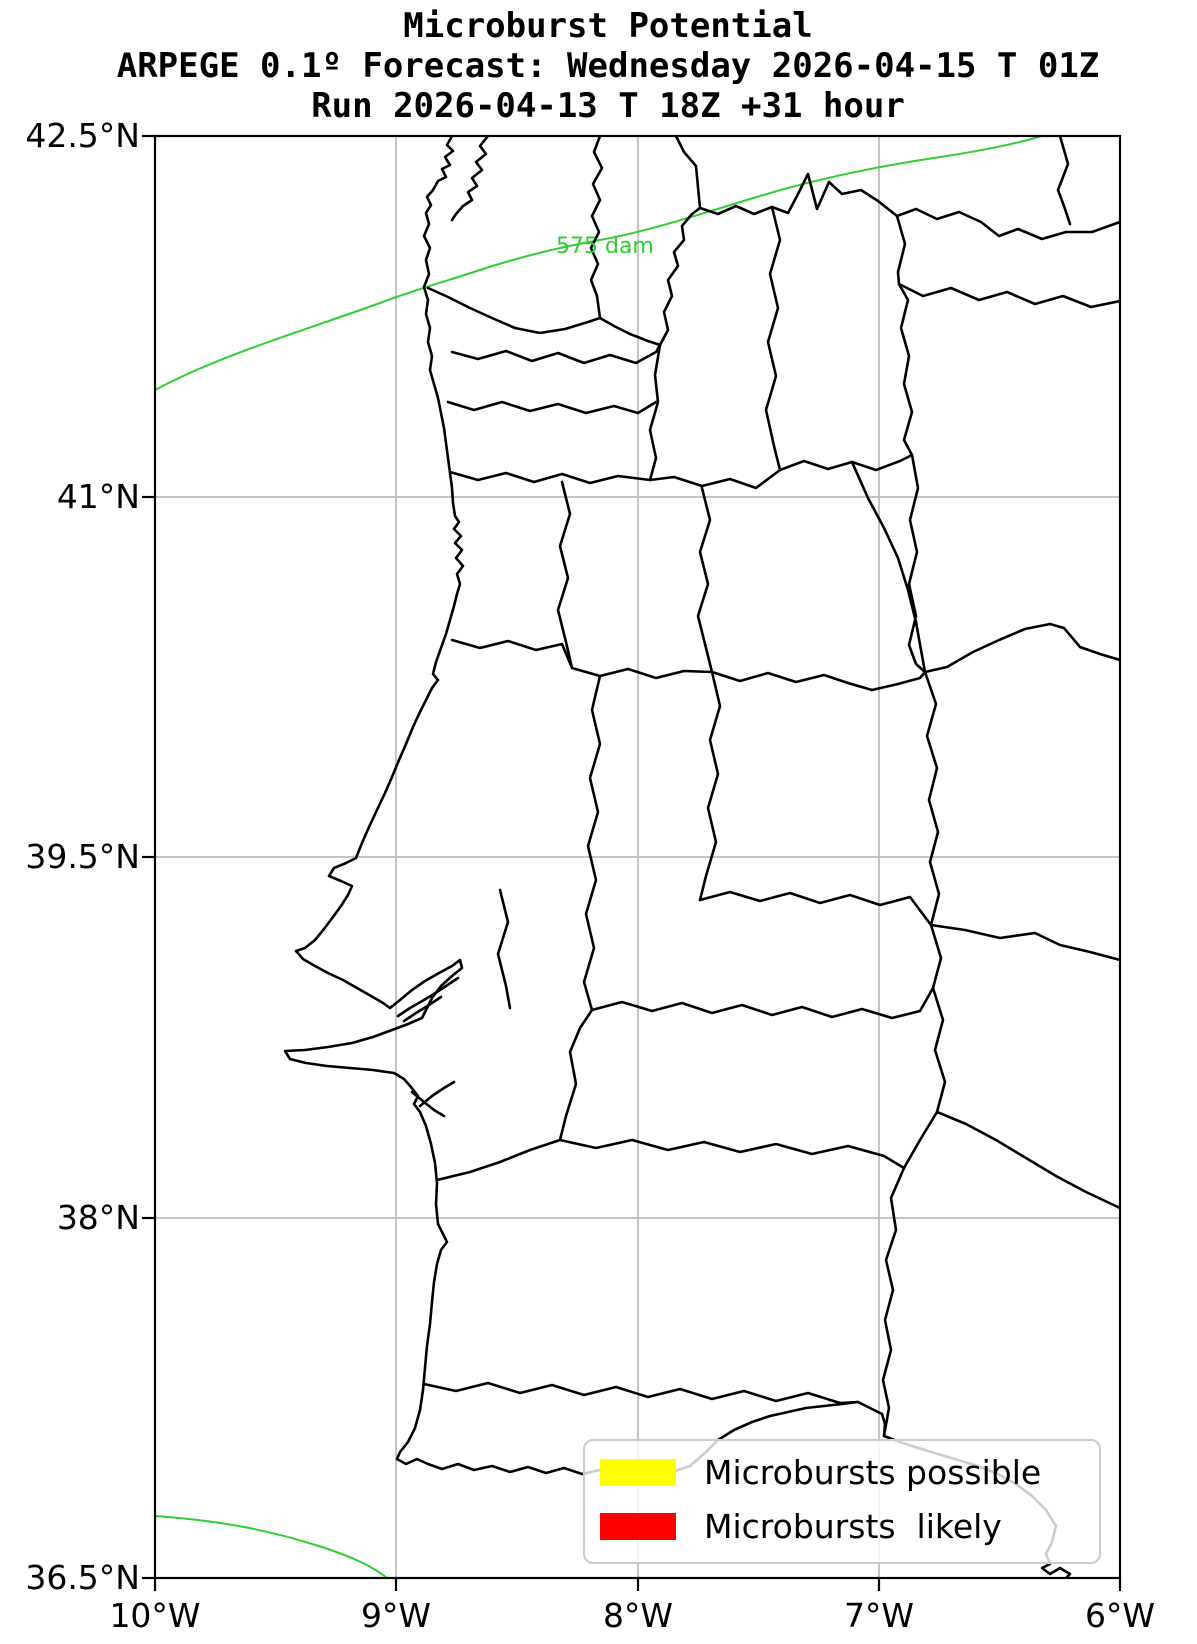  I want to click on xtick-label-6w: 6°W, so click(1120, 1615).